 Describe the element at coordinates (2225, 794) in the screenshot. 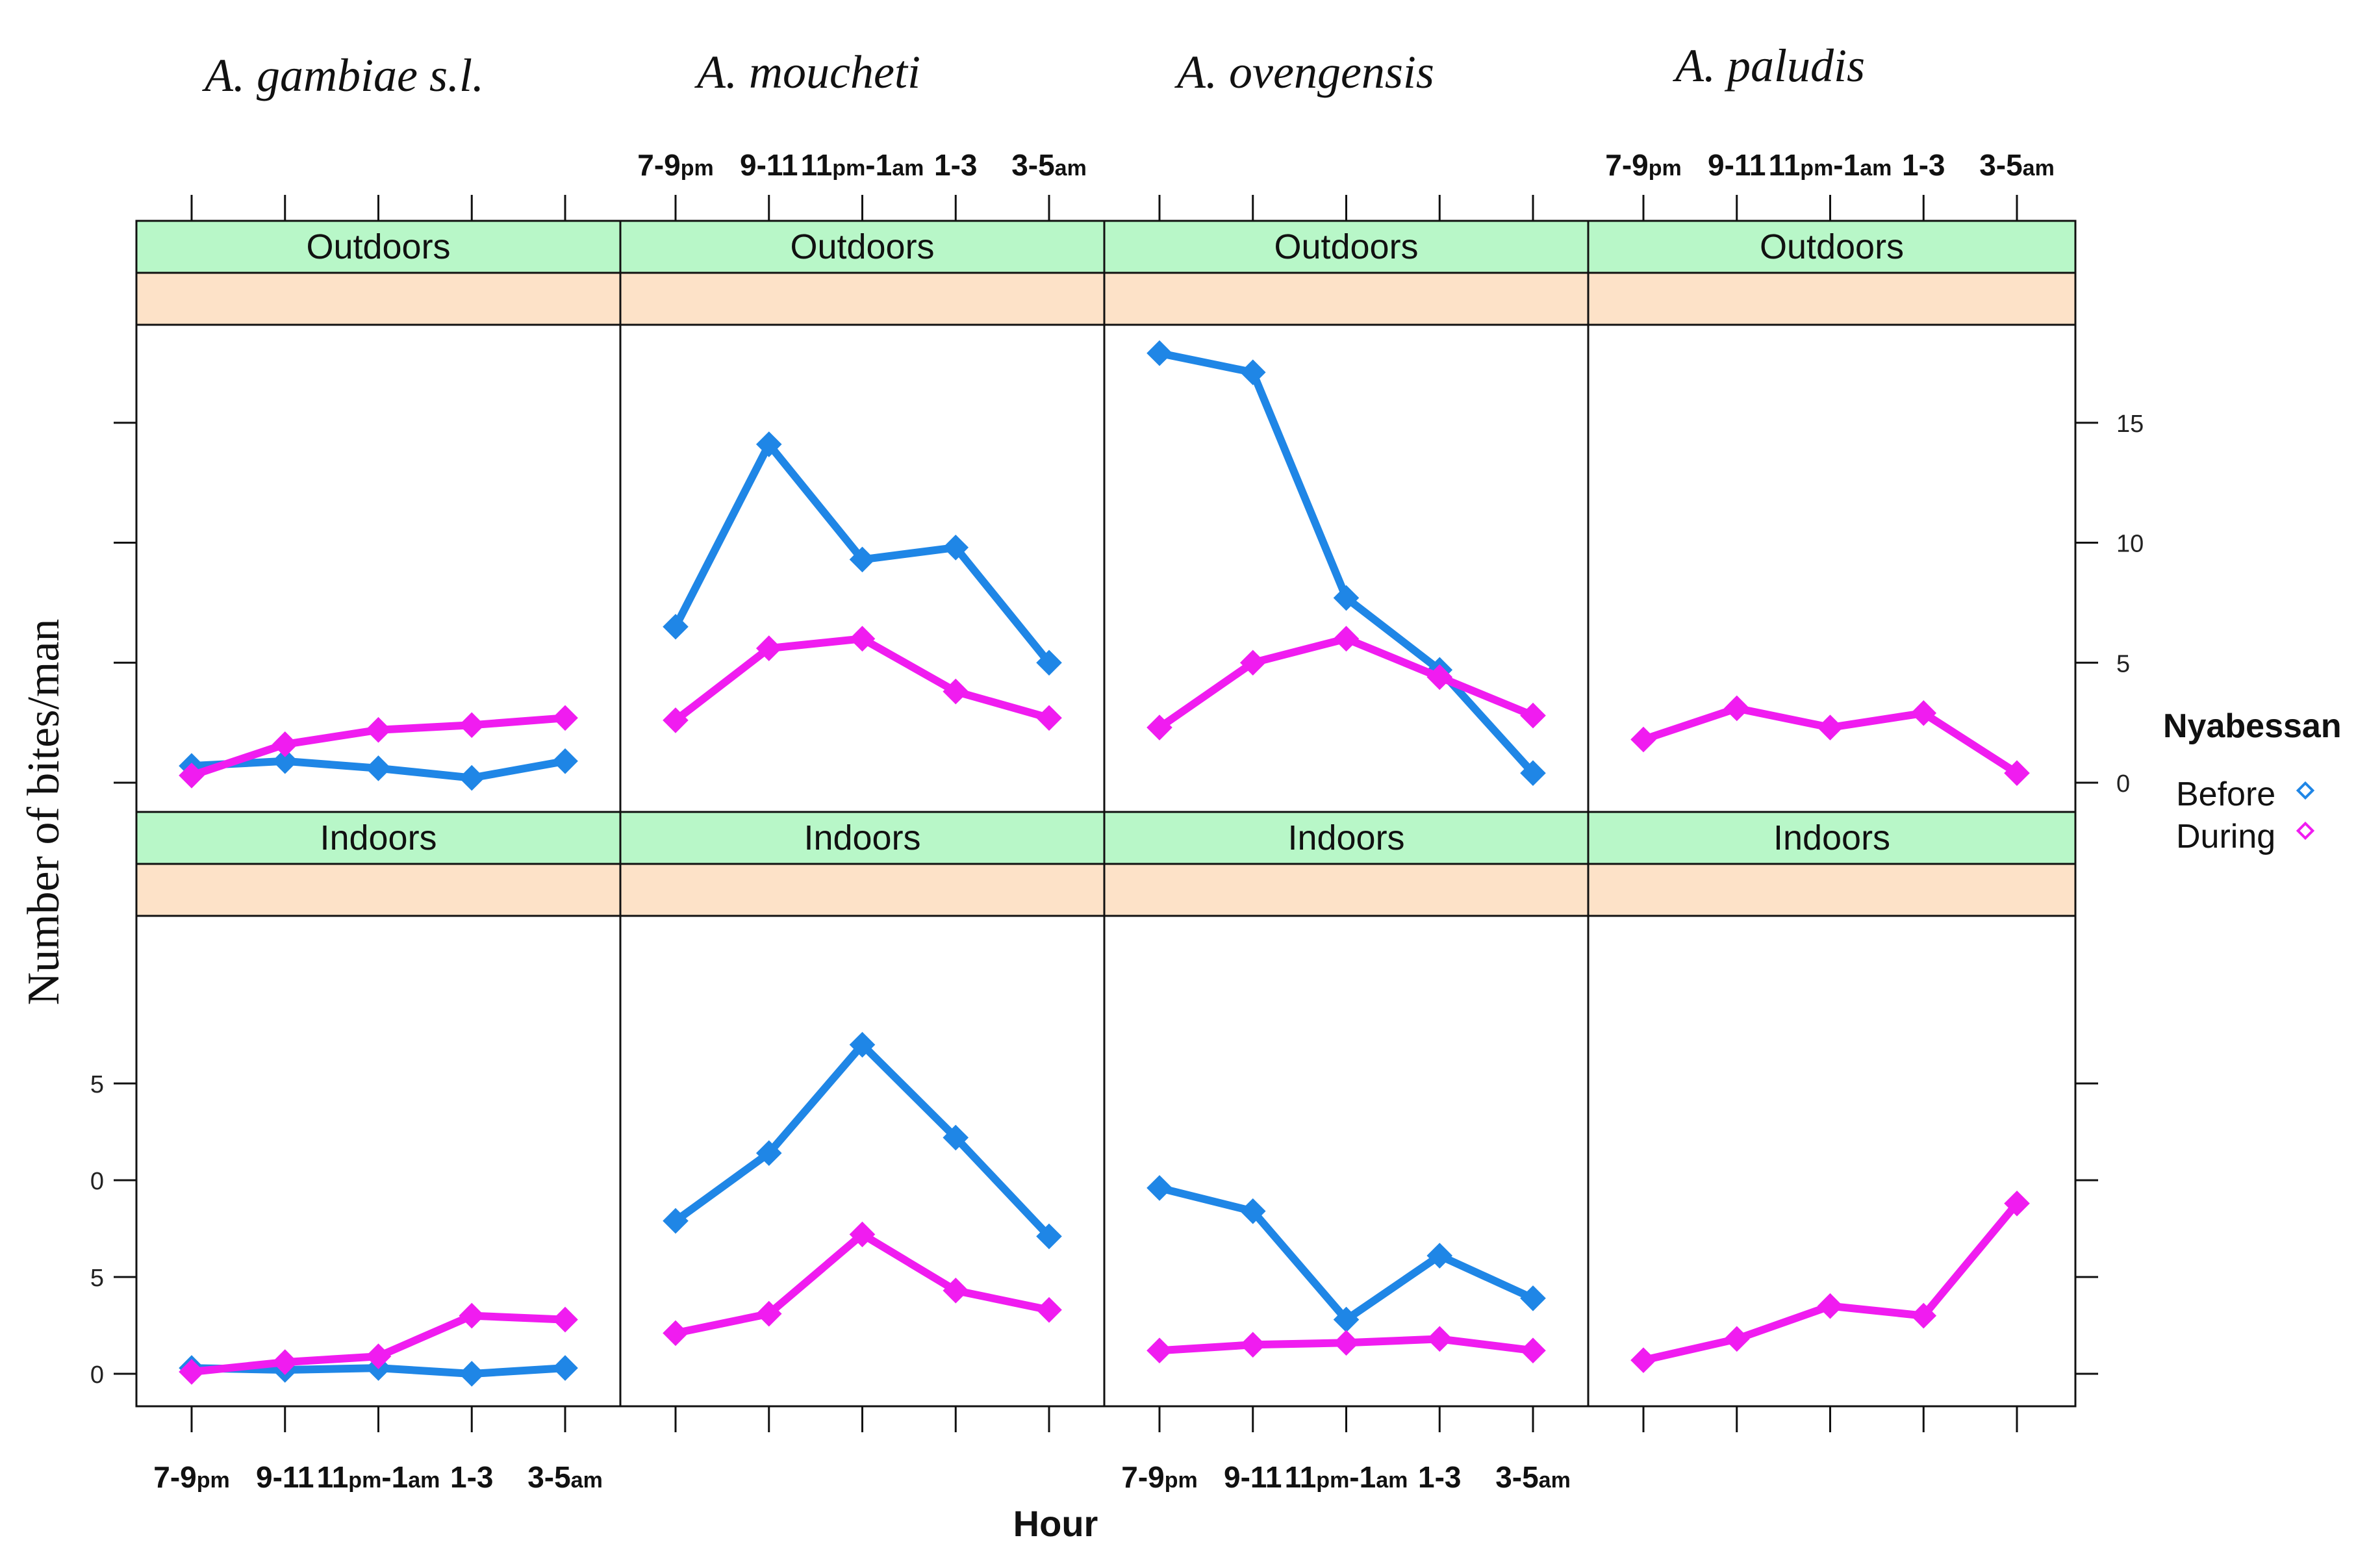

I see `legend-label-before: Before` at that location.